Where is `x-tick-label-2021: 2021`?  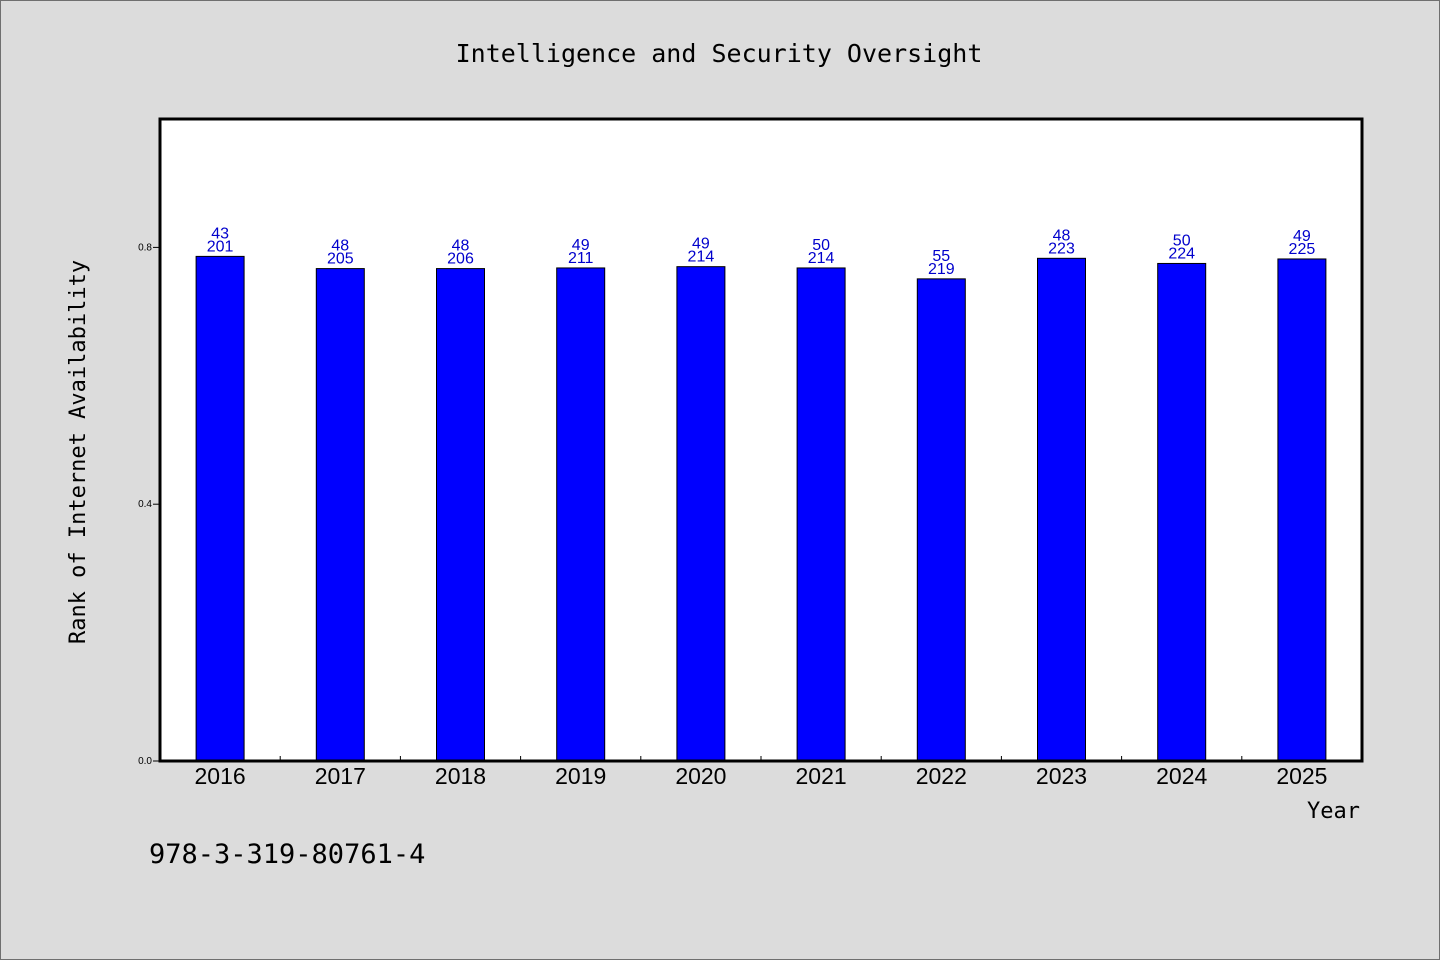 x-tick-label-2021: 2021 is located at coordinates (821, 776).